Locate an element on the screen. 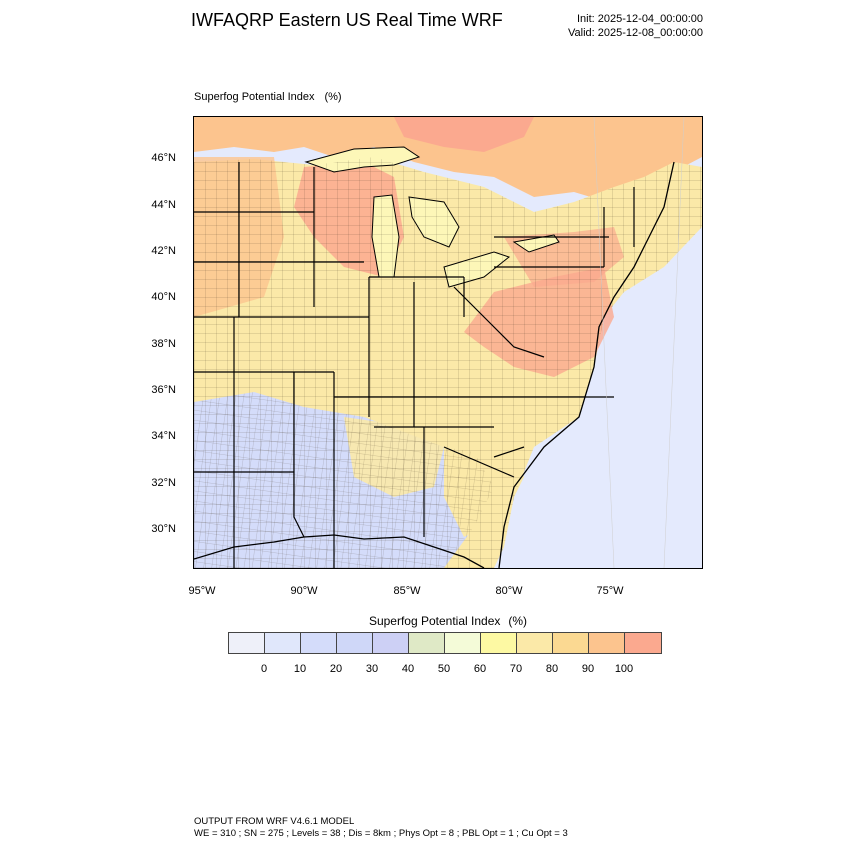 This screenshot has width=850, height=850. lat-label: 40°N is located at coordinates (163, 297).